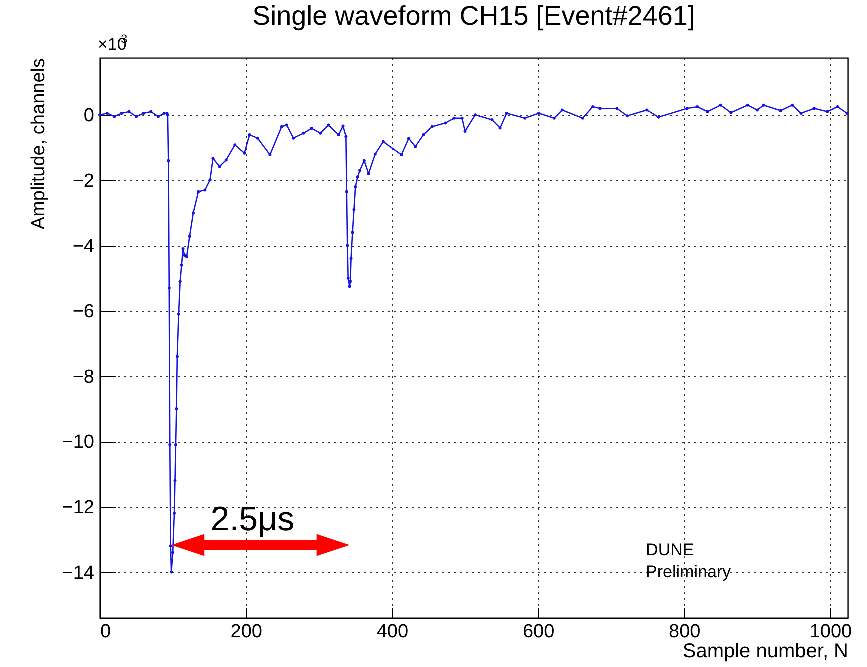  Describe the element at coordinates (106, 632) in the screenshot. I see `x-tick-label: 0` at that location.